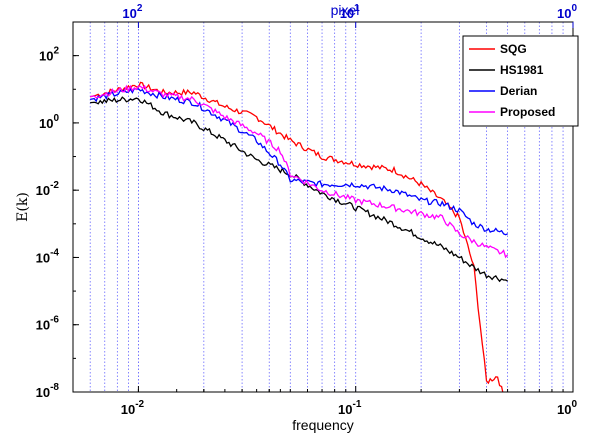 The height and width of the screenshot is (434, 598). I want to click on top-axis-title: pixel, so click(345, 10).